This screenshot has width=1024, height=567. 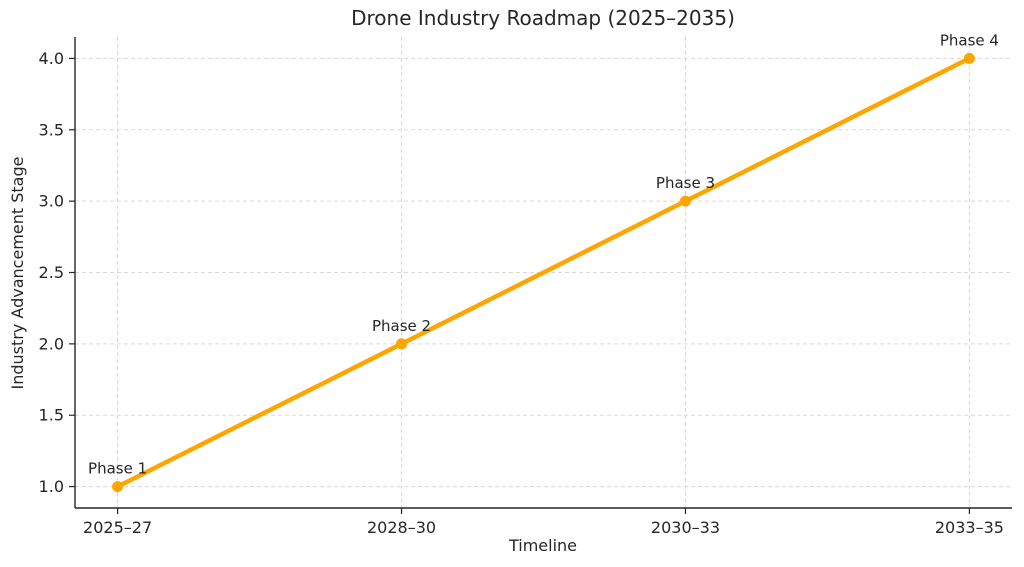 What do you see at coordinates (401, 527) in the screenshot?
I see `x-tick-label: 2028–30` at bounding box center [401, 527].